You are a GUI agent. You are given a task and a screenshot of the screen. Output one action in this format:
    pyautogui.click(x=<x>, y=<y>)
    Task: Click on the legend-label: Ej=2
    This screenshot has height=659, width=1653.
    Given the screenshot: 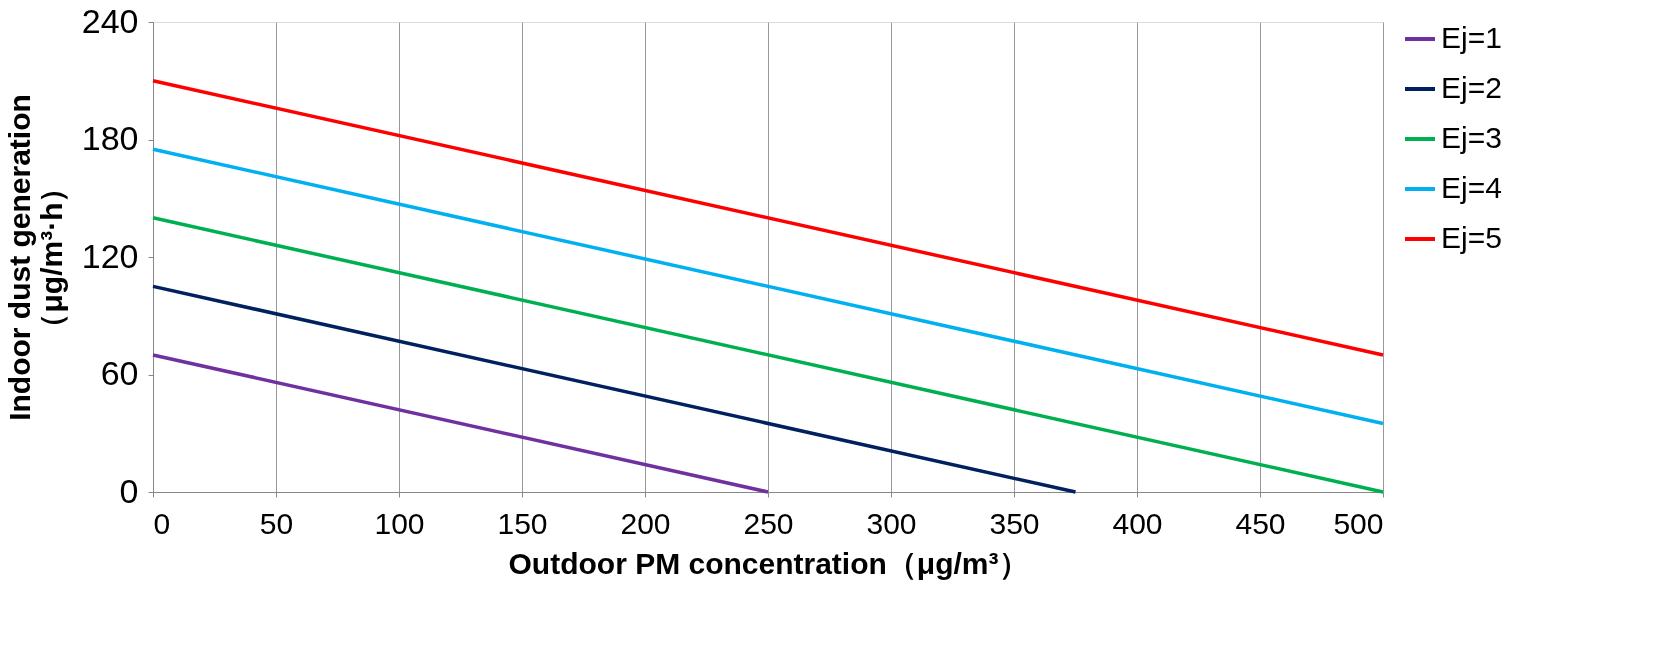 What is the action you would take?
    pyautogui.click(x=1471, y=87)
    